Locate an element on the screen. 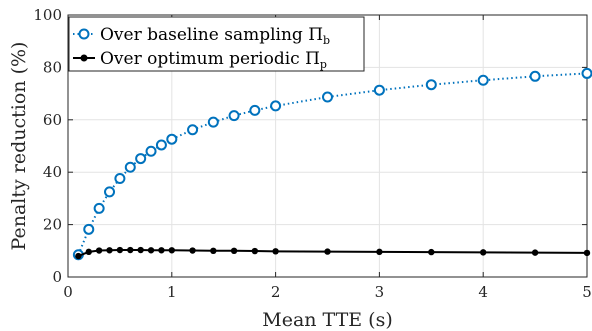 This screenshot has width=592, height=331. legend-entry-periodic: Over optimum periodic Πp is located at coordinates (200, 60).